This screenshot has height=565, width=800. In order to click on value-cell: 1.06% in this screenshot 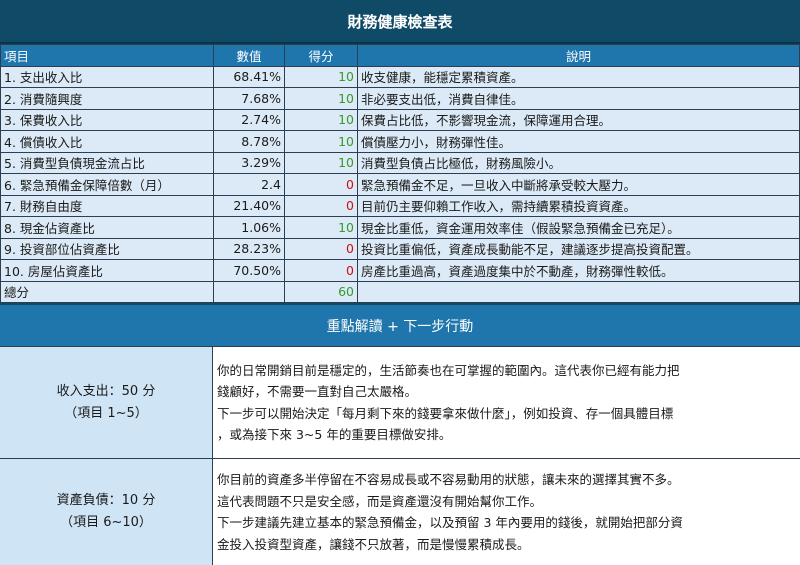, I will do `click(249, 227)`.